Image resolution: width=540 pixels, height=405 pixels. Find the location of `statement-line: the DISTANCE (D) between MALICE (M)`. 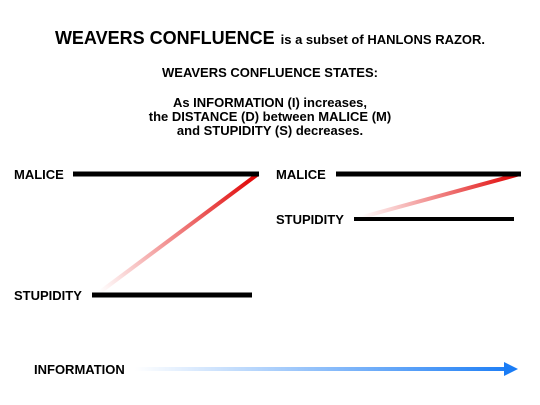

statement-line: the DISTANCE (D) between MALICE (M) is located at coordinates (270, 116).